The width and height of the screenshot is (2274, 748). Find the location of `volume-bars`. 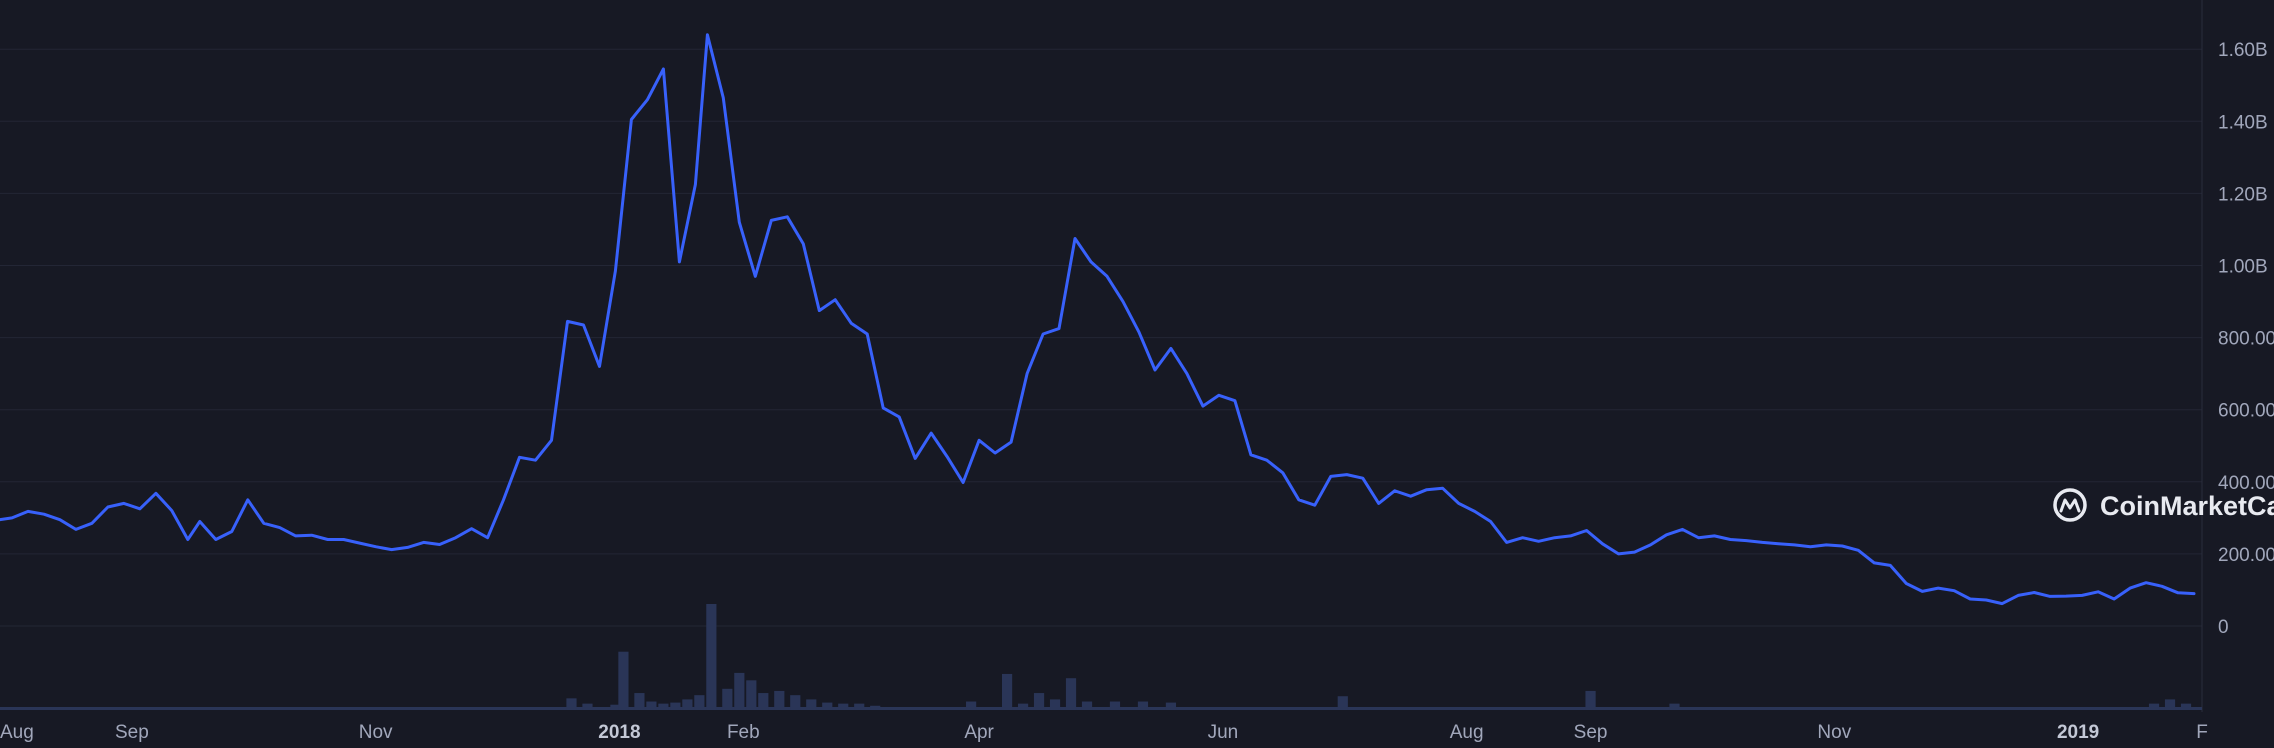

volume-bars is located at coordinates (1101, 657).